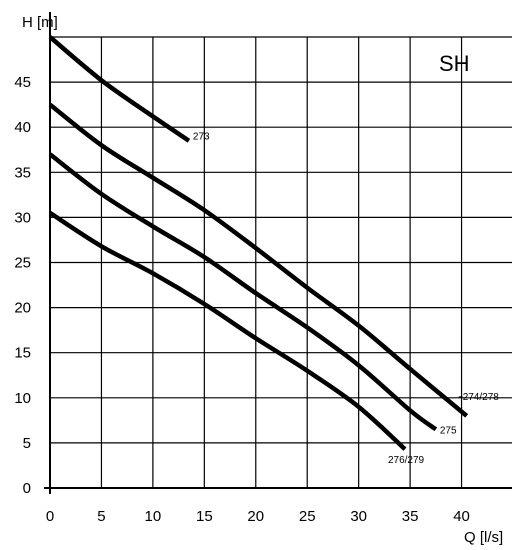  What do you see at coordinates (101, 516) in the screenshot?
I see `x-tick-label: 5` at bounding box center [101, 516].